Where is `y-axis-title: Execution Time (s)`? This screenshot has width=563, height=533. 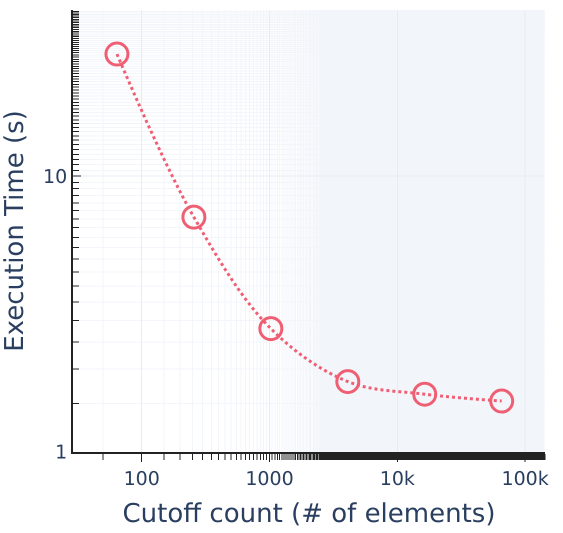
y-axis-title: Execution Time (s) is located at coordinates (15, 231).